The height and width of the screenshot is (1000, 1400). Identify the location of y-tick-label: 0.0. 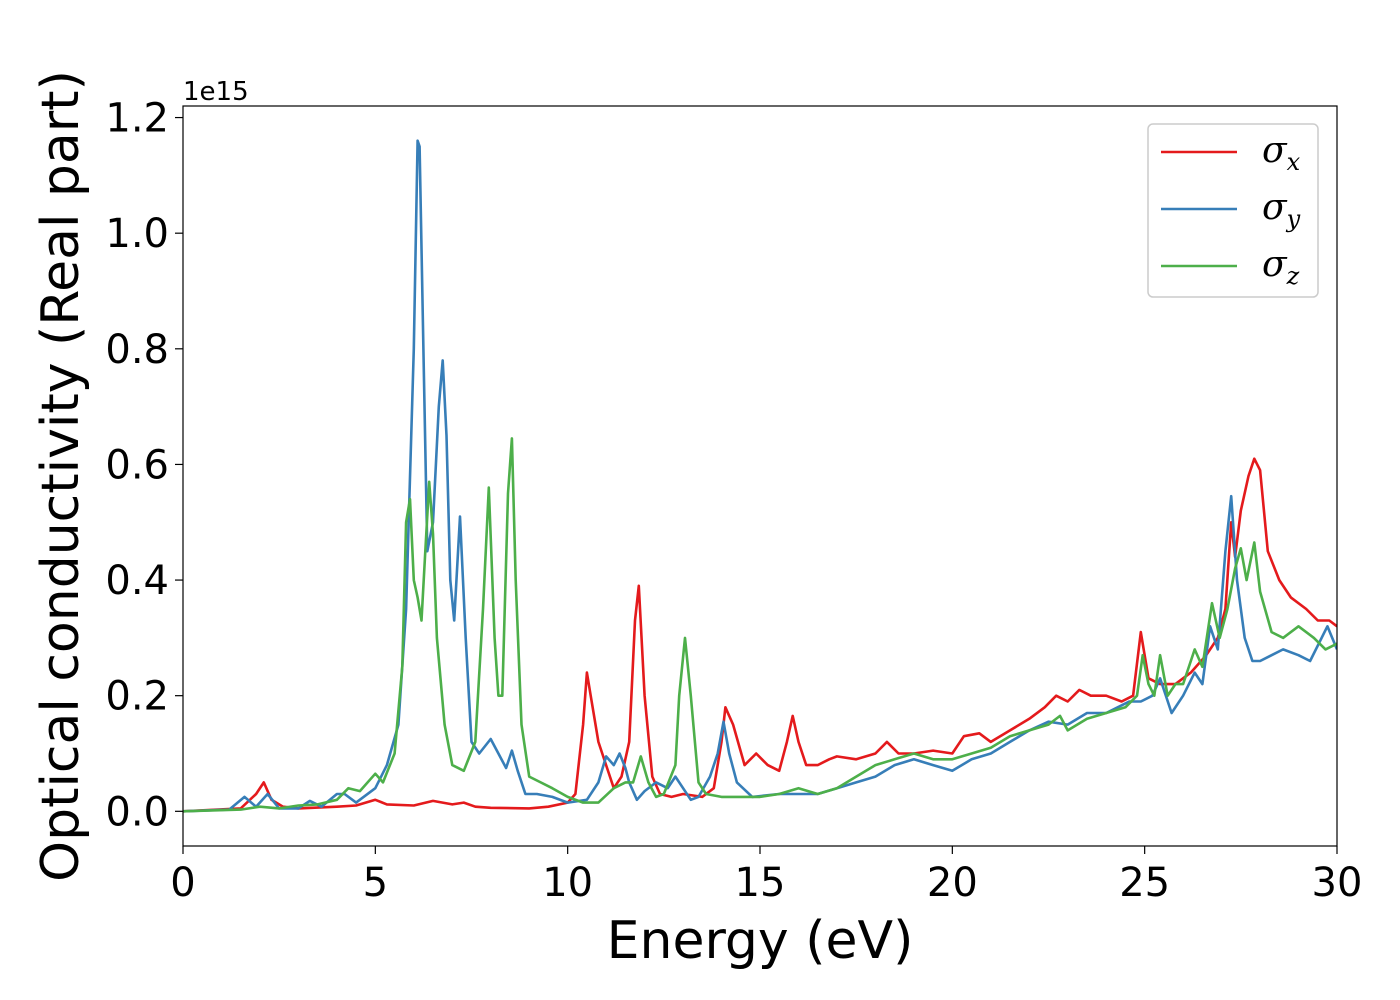
(137, 812).